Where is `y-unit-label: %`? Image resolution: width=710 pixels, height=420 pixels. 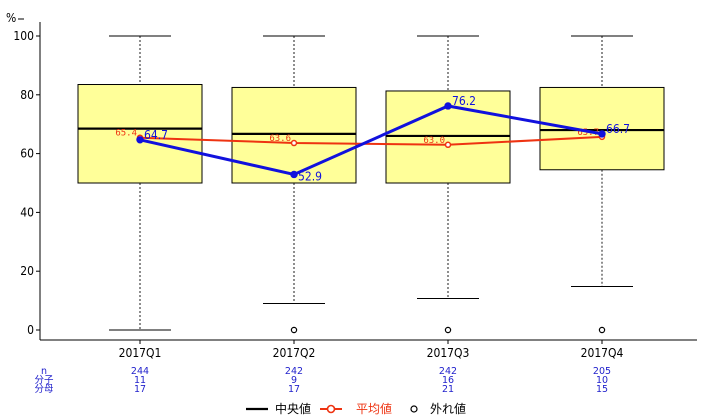 y-unit-label: % is located at coordinates (11, 18).